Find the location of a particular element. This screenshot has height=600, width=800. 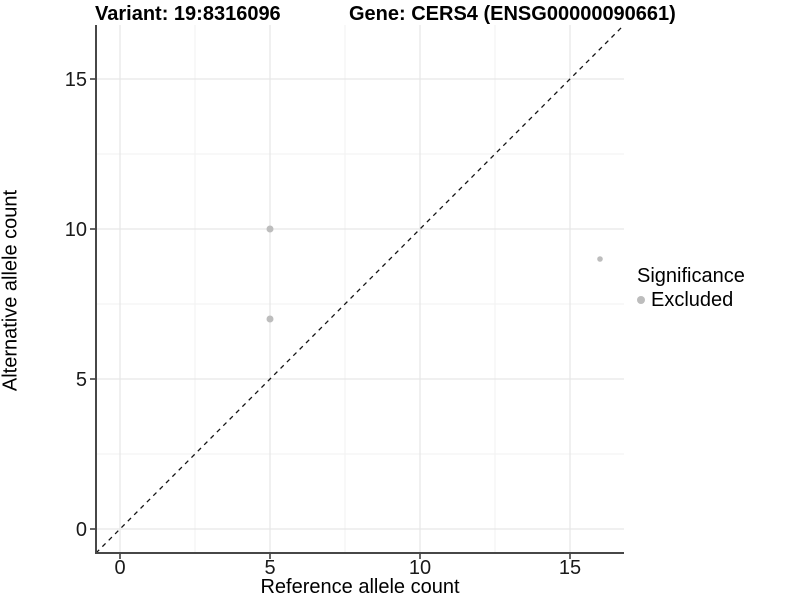

legend-point-icon is located at coordinates (641, 300).